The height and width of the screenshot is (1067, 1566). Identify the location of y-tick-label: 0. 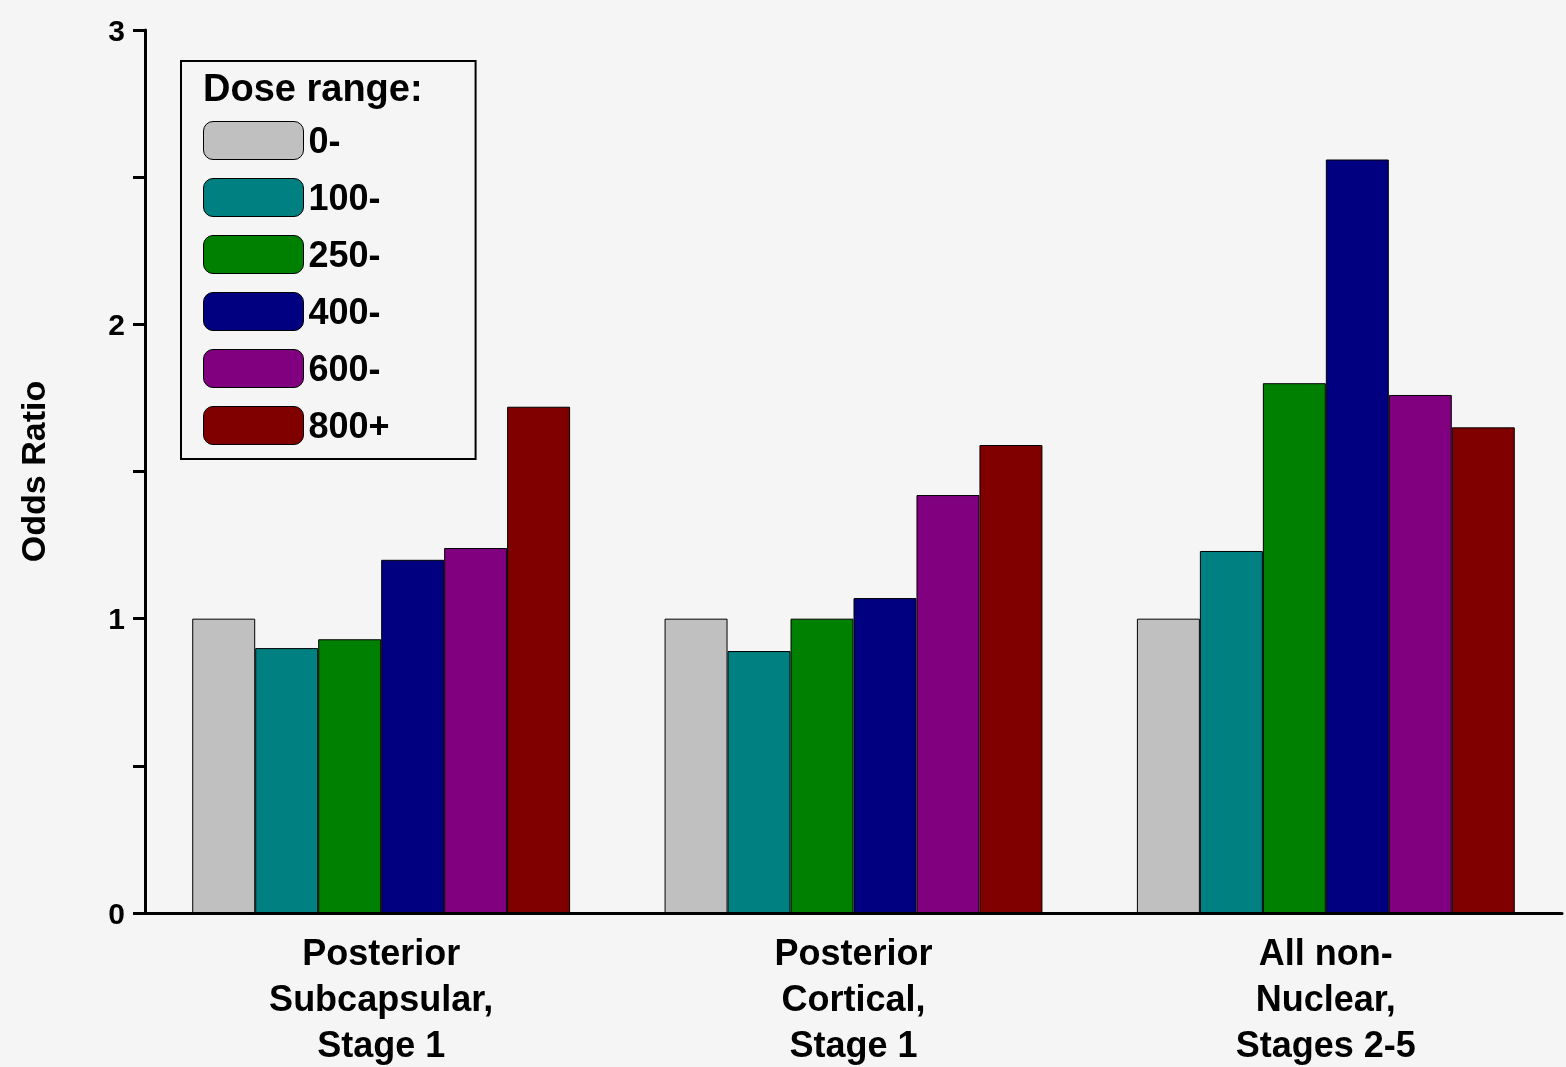
(116, 913).